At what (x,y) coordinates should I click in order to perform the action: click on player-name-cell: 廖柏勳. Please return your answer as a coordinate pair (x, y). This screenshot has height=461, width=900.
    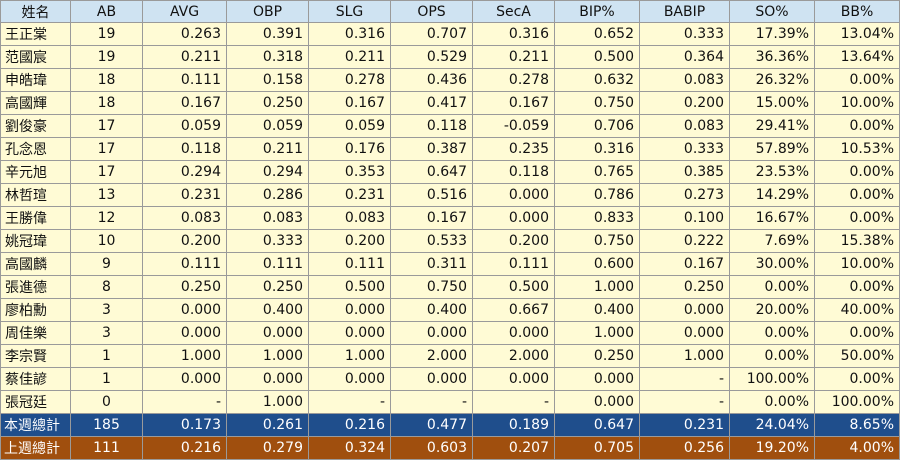
    Looking at the image, I should click on (35, 310).